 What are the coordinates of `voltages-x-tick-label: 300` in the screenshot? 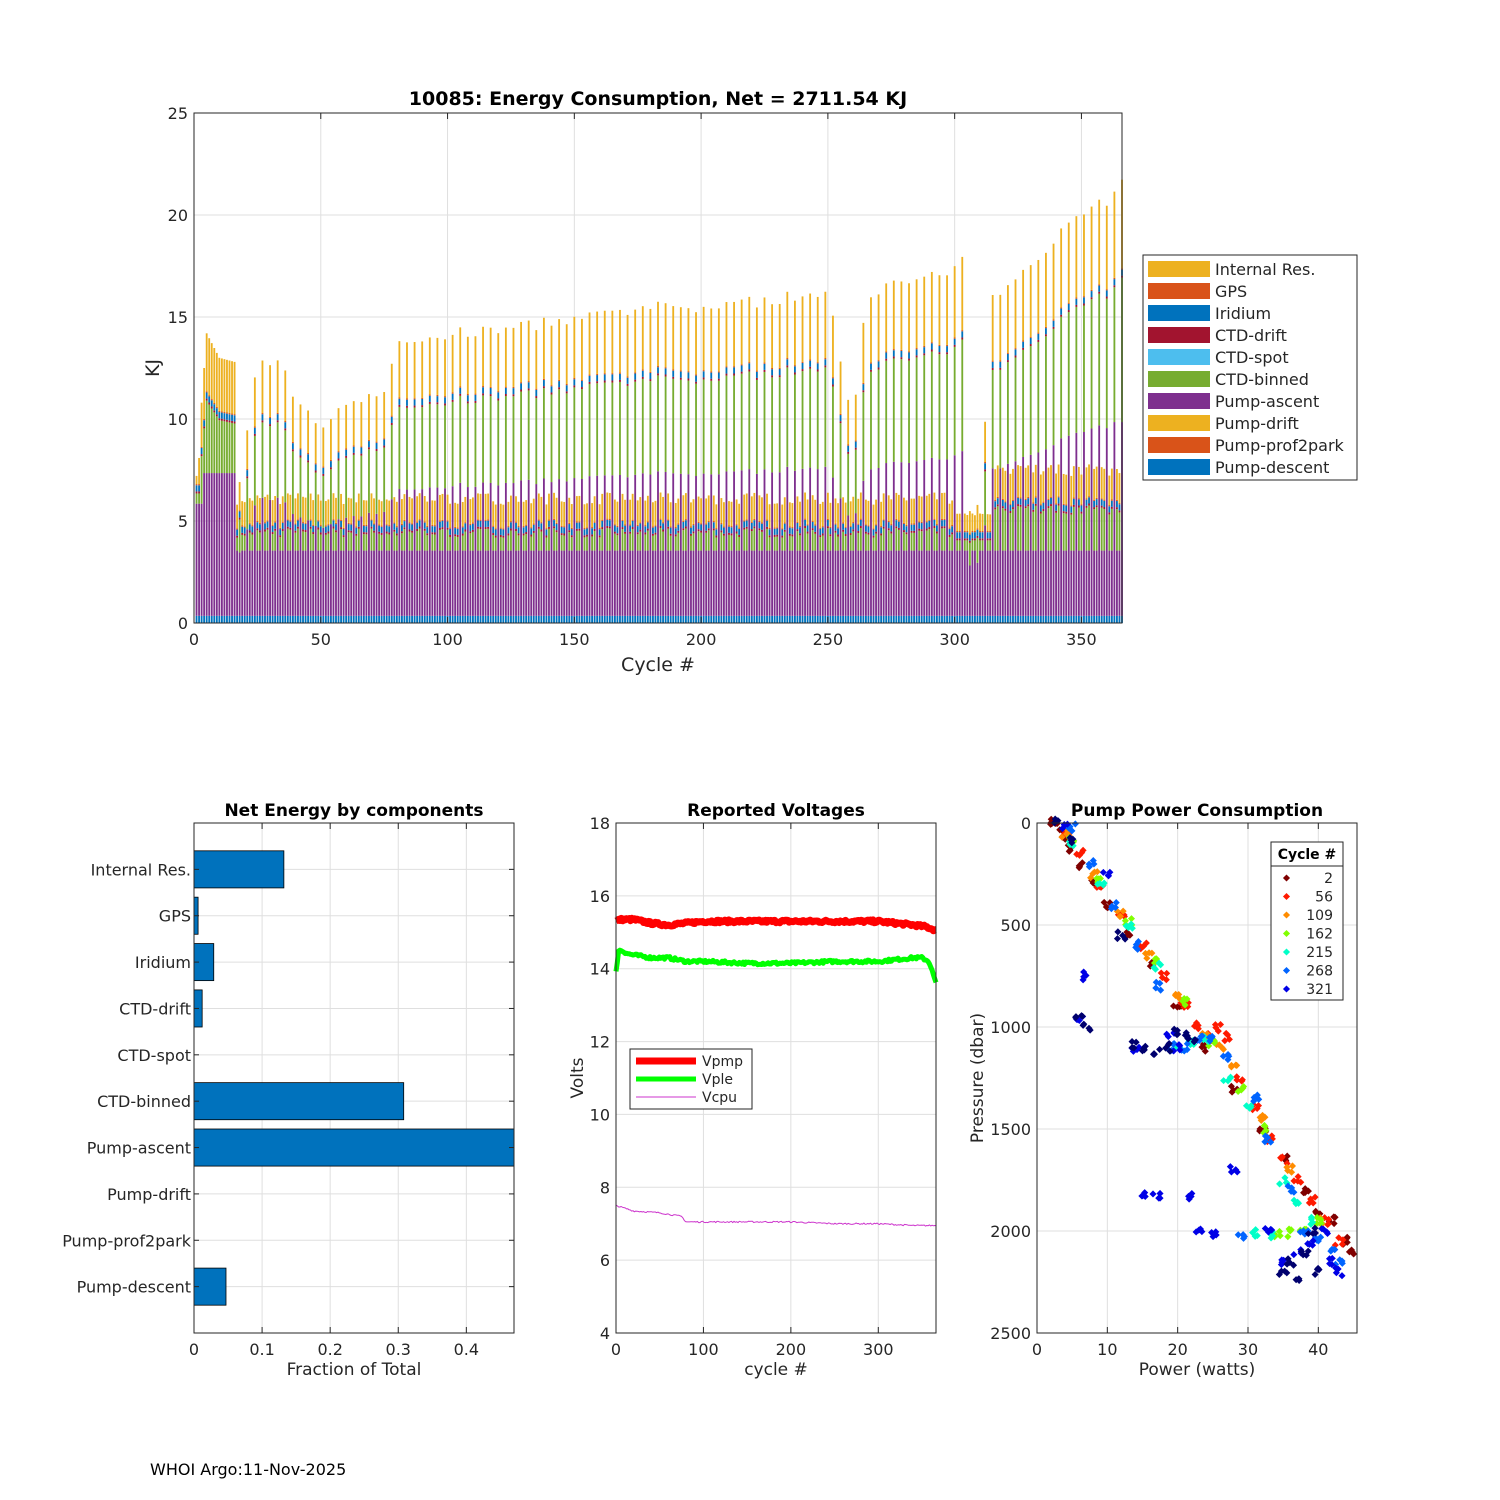 It's located at (878, 1349).